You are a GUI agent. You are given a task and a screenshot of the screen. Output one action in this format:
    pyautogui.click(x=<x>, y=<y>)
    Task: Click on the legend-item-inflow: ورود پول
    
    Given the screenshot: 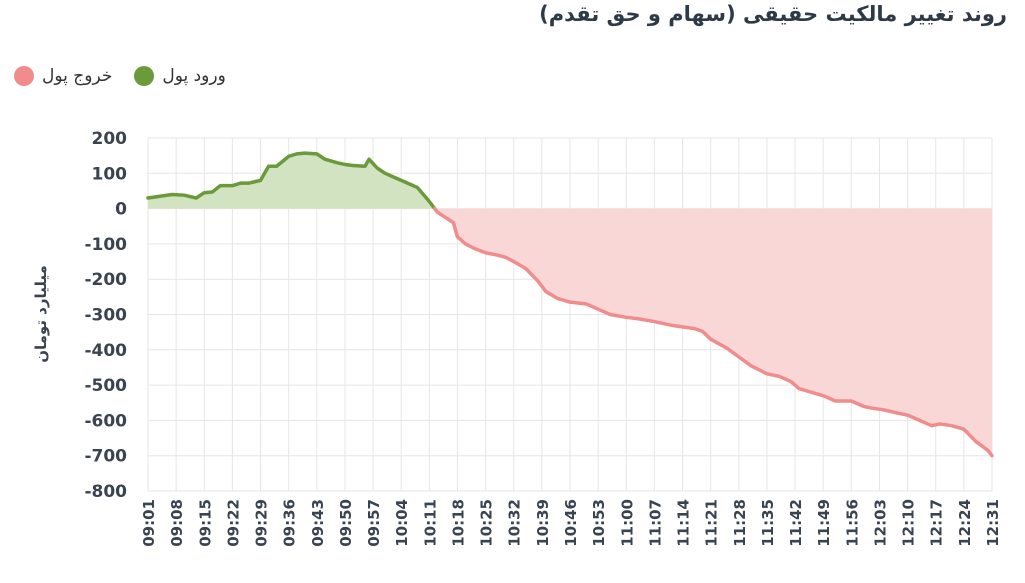 What is the action you would take?
    pyautogui.click(x=180, y=76)
    